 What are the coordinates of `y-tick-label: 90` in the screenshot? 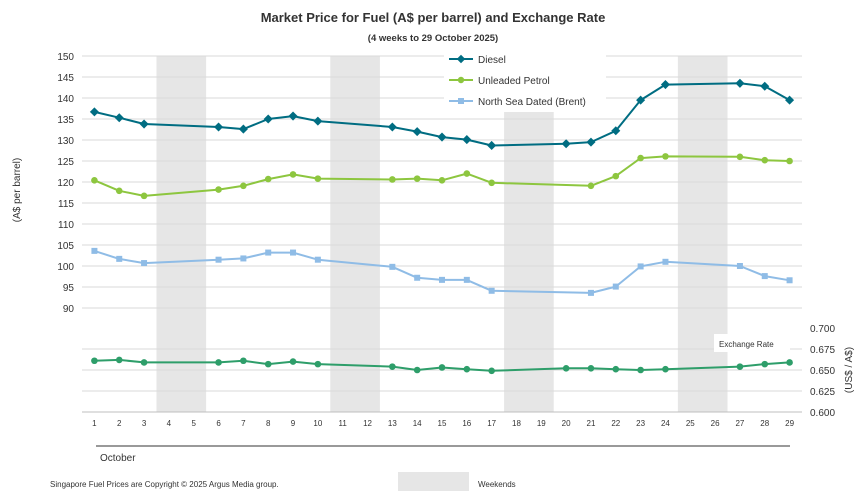 It's located at (69, 309).